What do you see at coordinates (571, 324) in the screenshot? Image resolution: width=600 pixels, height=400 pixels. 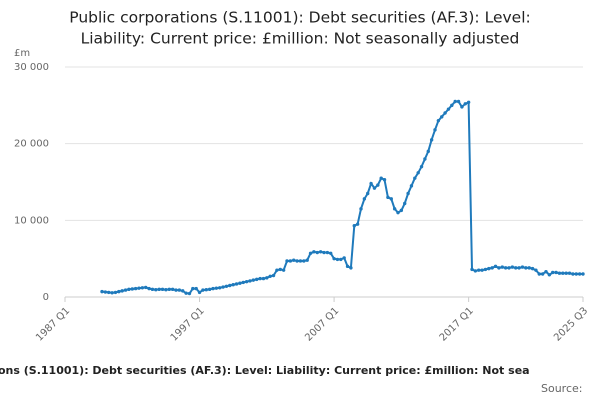 I see `x-tick-label: 2025 Q3` at bounding box center [571, 324].